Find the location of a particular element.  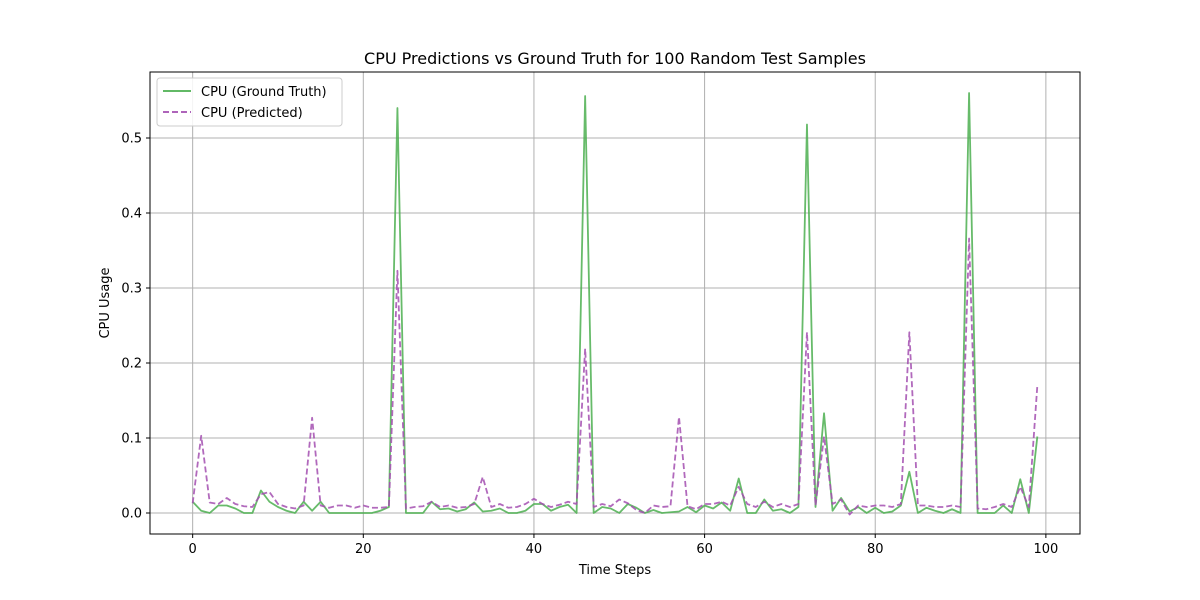

y-tick-label: 0.0 is located at coordinates (131, 514).